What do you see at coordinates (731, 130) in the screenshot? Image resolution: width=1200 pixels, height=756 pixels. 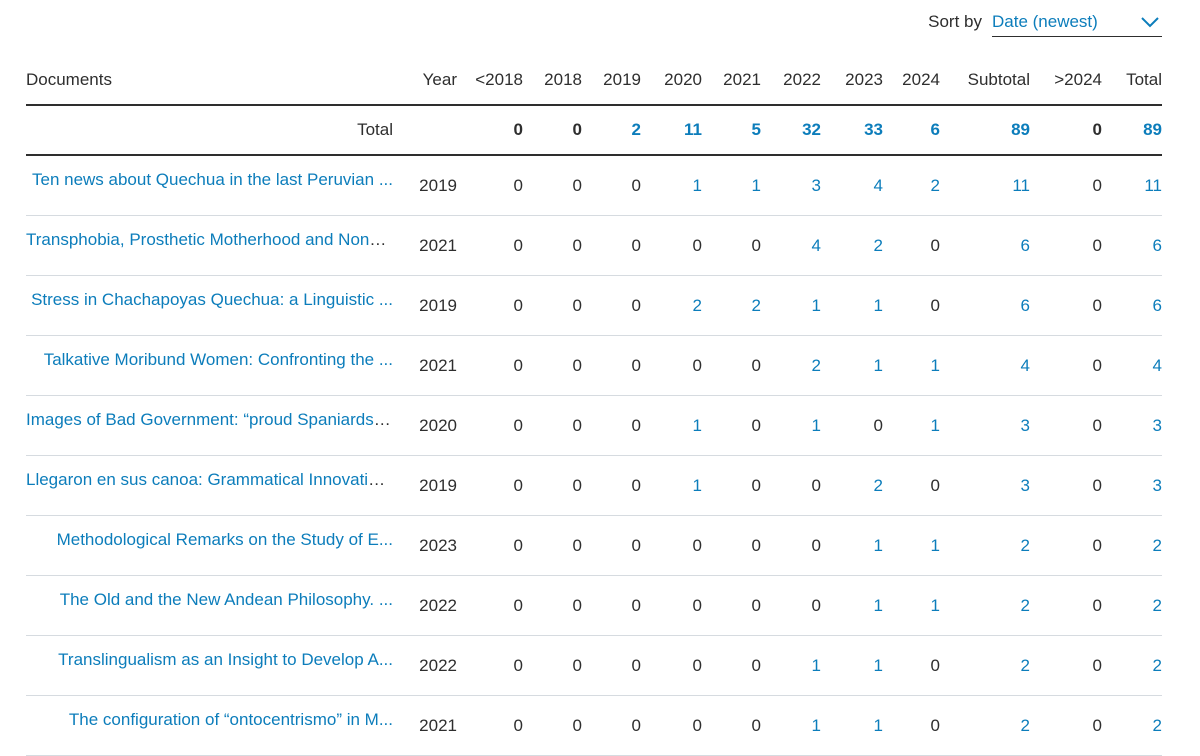 I see `total-count-cell: 5` at bounding box center [731, 130].